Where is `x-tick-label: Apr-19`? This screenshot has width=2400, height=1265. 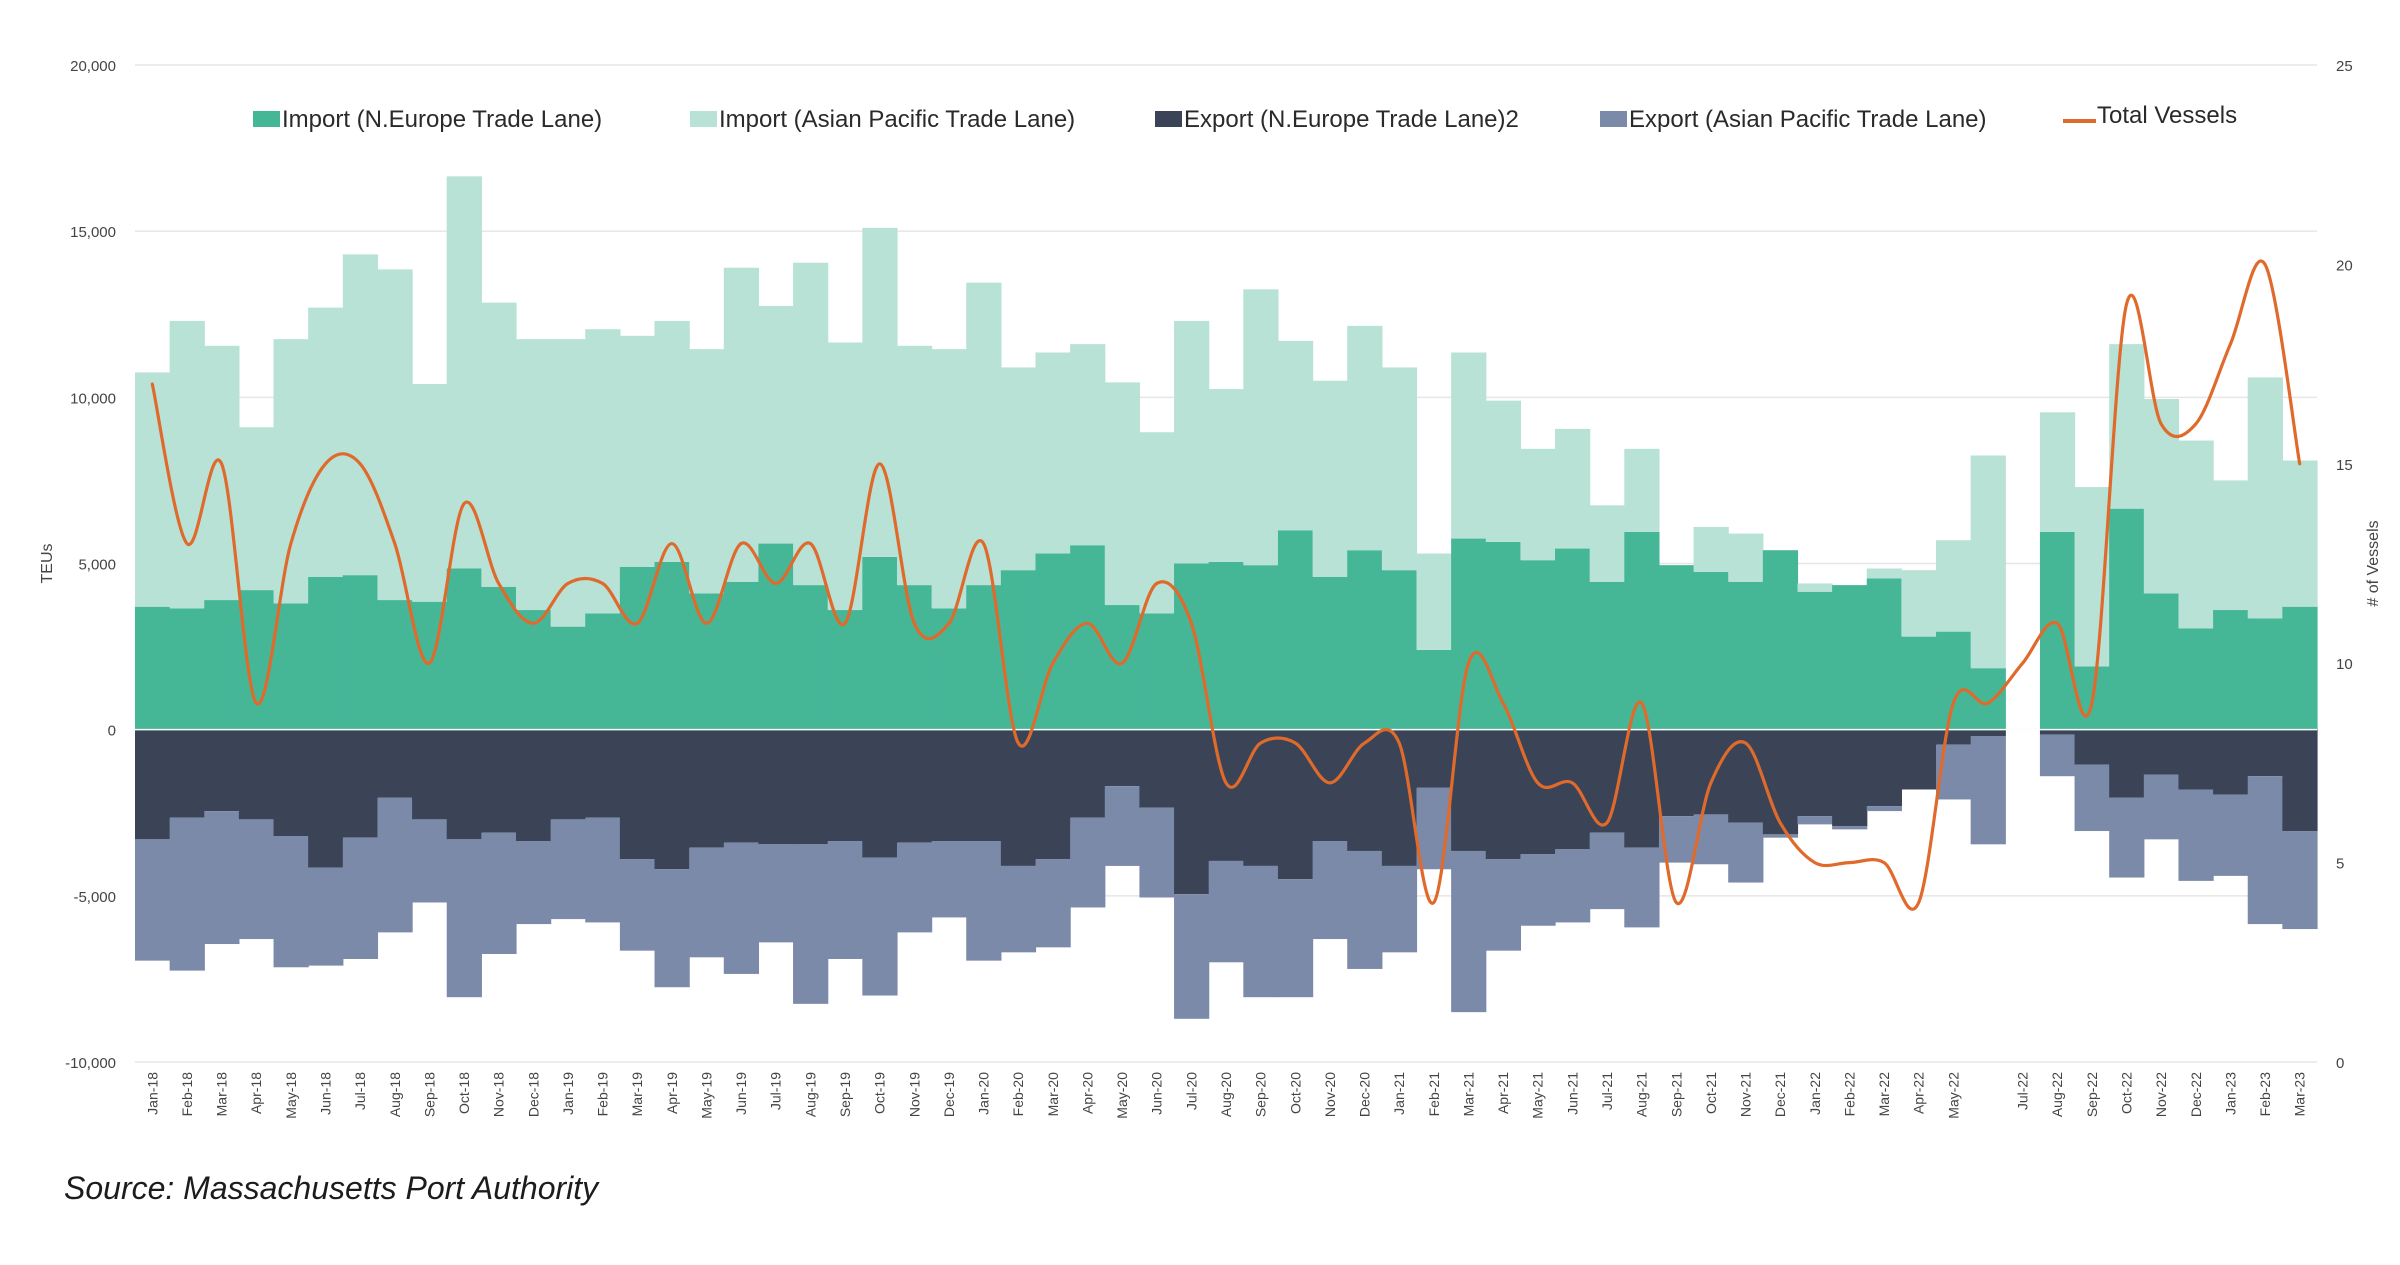
x-tick-label: Apr-19 is located at coordinates (672, 1093).